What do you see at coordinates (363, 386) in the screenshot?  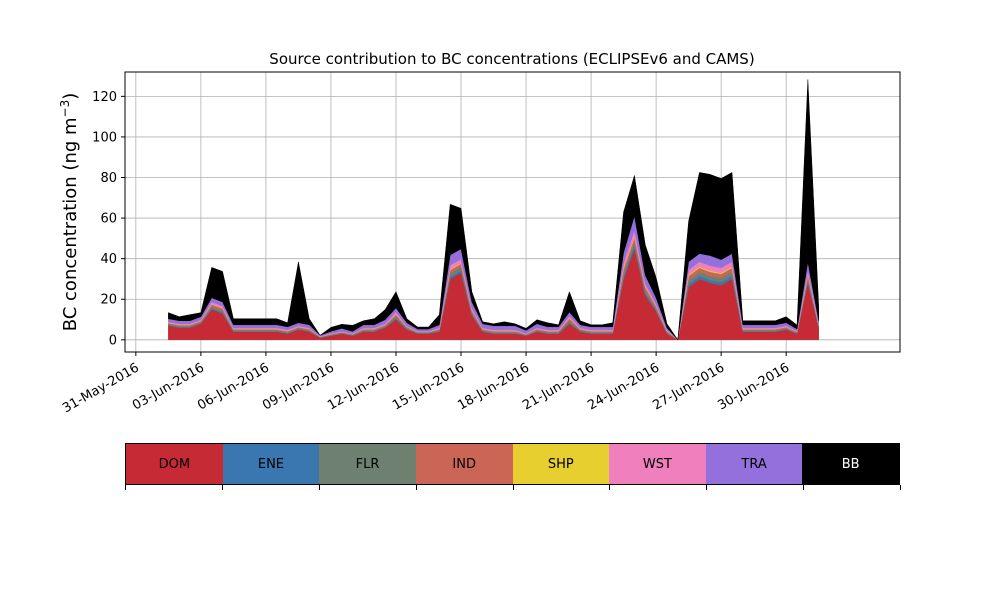 I see `x-tick-label: 12-Jun-2016` at bounding box center [363, 386].